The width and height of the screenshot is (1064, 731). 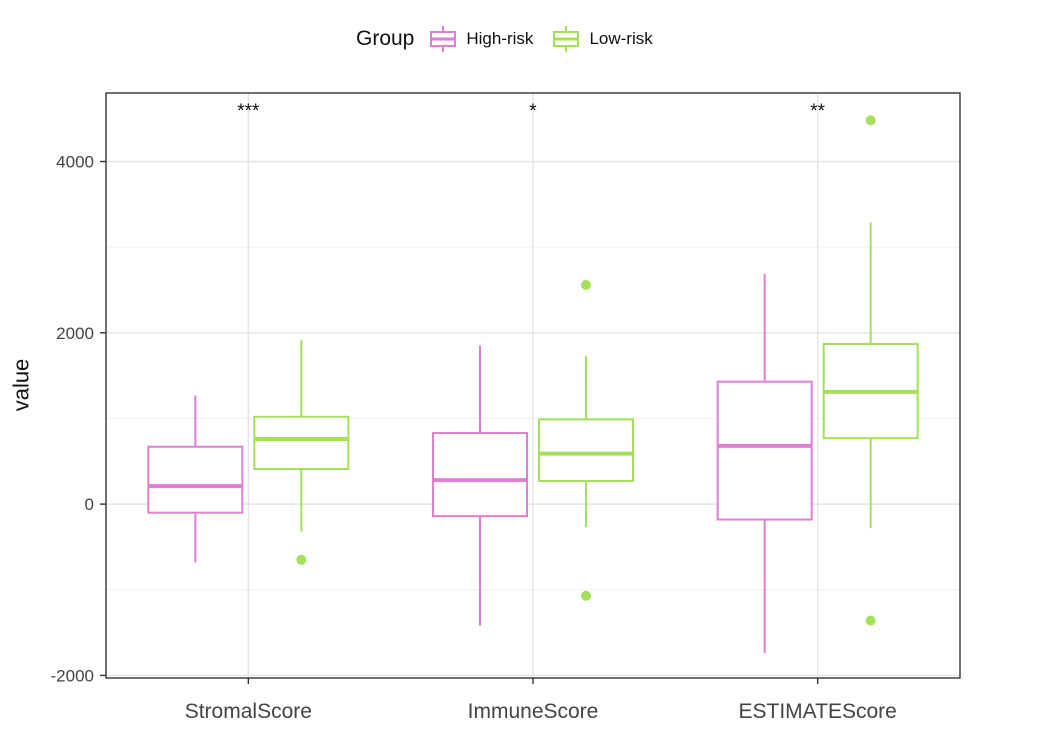 I want to click on legend-label-high-risk: High-risk, so click(x=500, y=38).